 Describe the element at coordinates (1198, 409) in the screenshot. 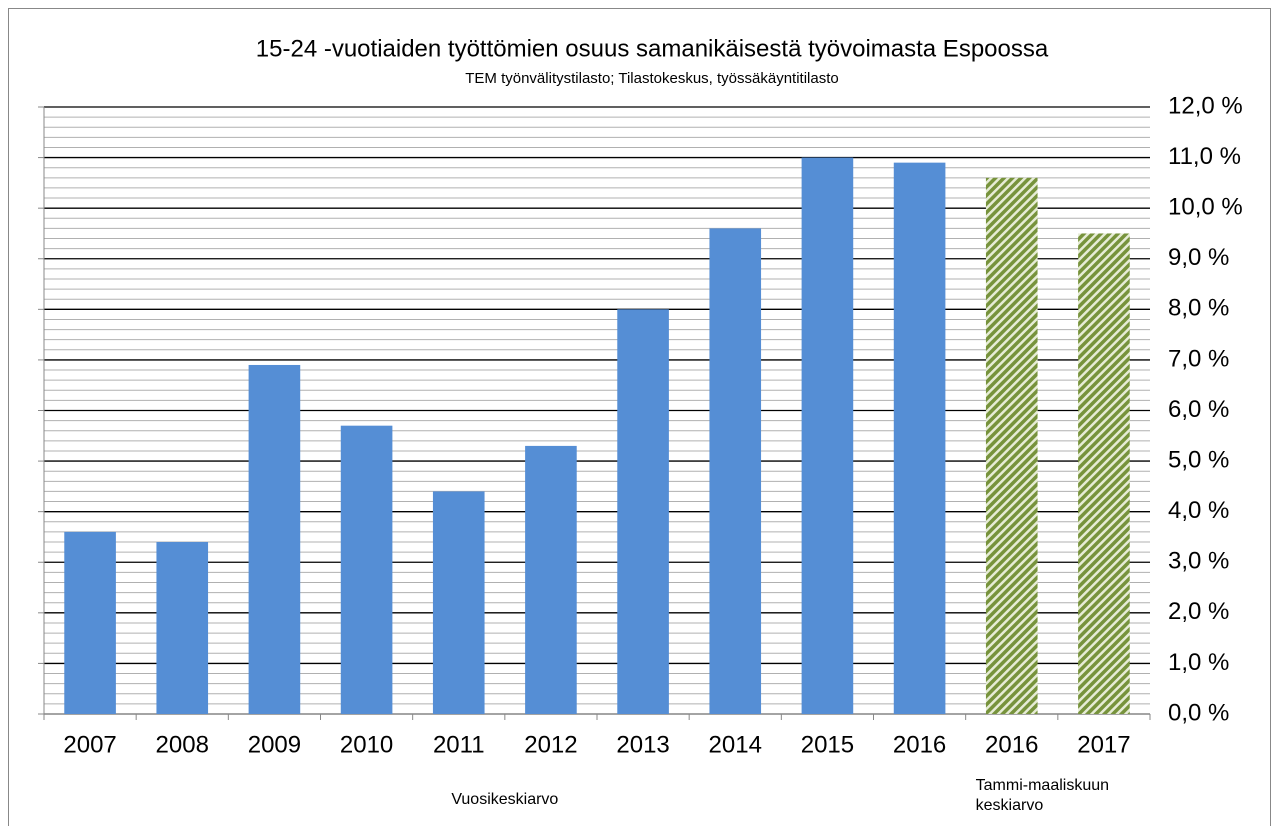

I see `y-tick-label: 6,0 %` at that location.